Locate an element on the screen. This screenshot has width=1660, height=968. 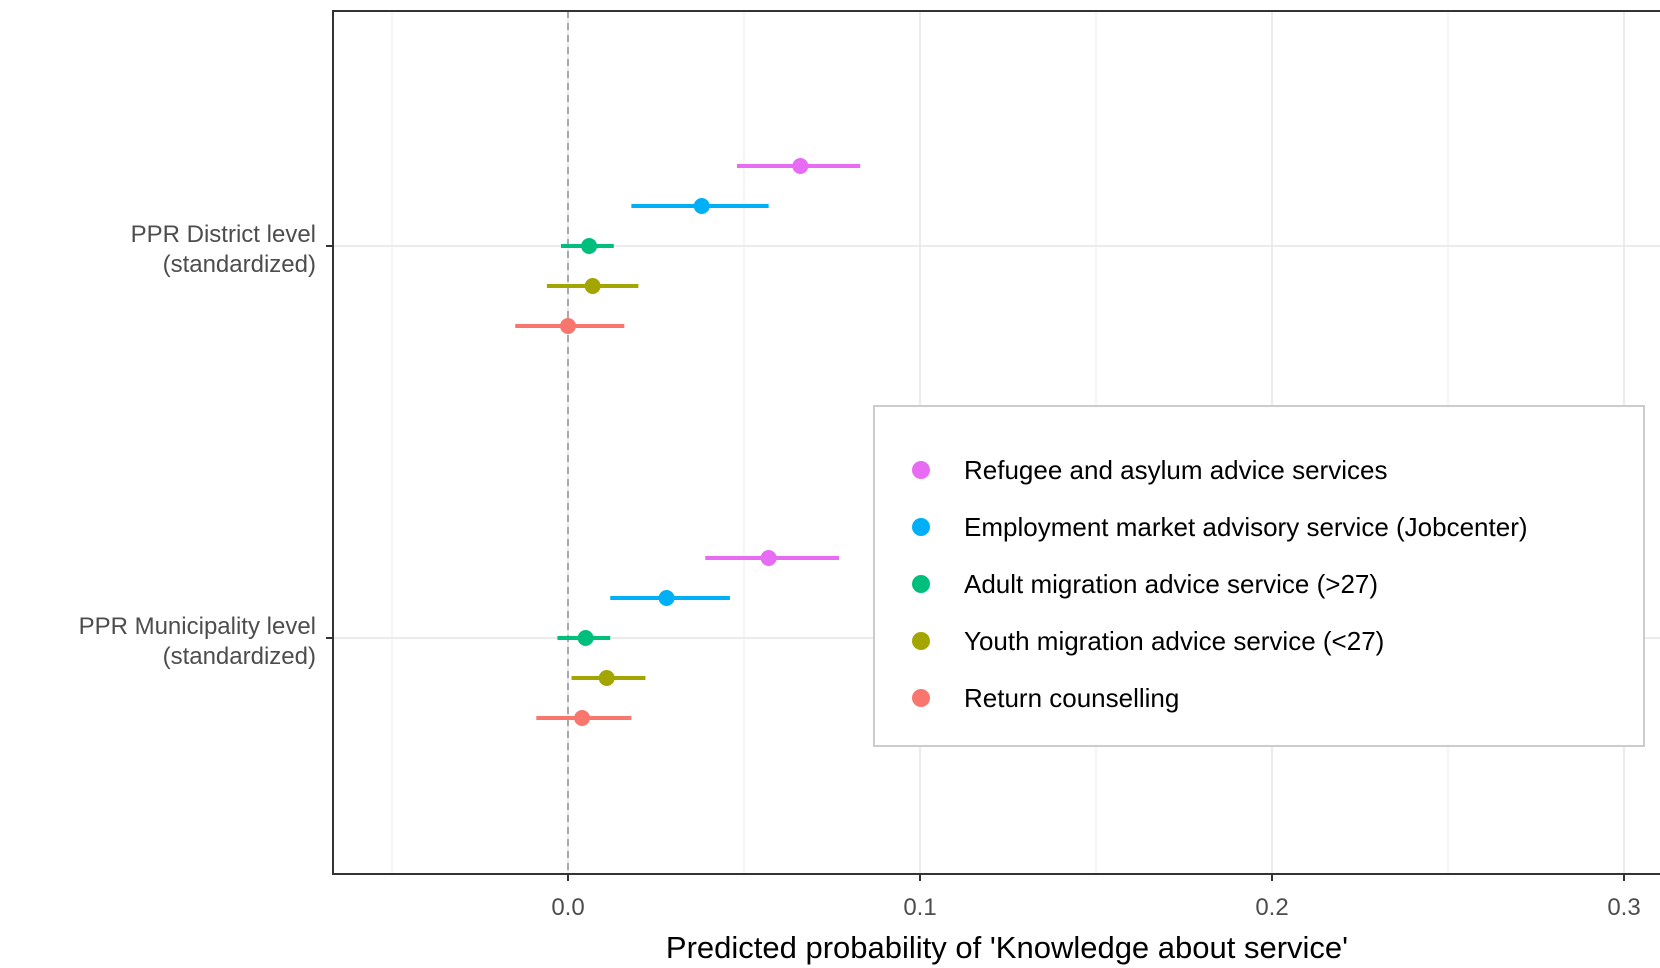
legend-item: Youth migration advice service (<27) is located at coordinates (1148, 641).